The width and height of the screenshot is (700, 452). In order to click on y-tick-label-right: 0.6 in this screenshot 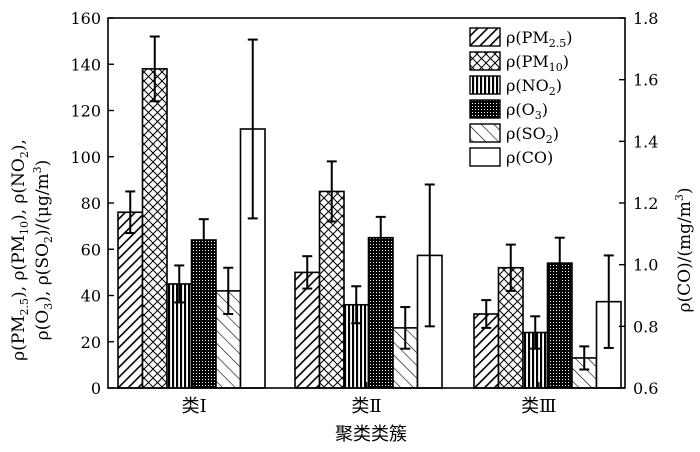, I will do `click(645, 388)`.